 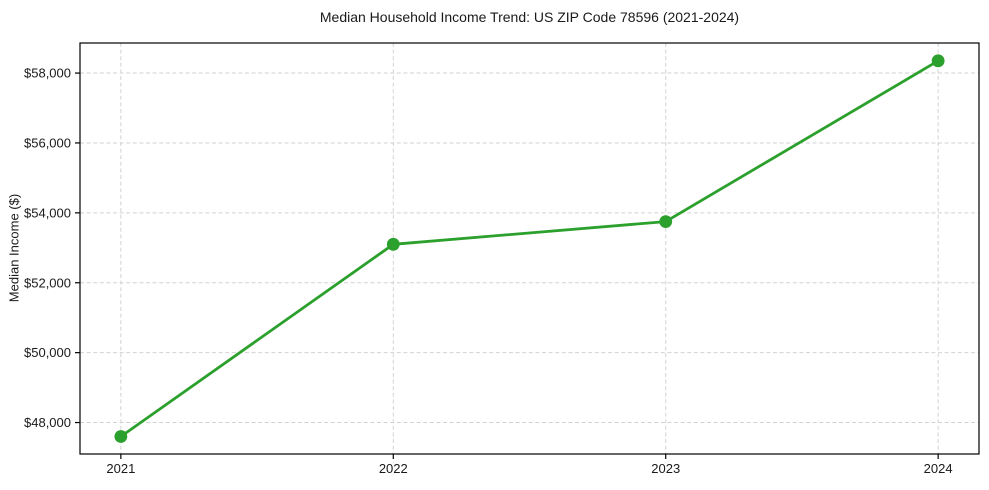 What do you see at coordinates (393, 244) in the screenshot?
I see `data-point-2022` at bounding box center [393, 244].